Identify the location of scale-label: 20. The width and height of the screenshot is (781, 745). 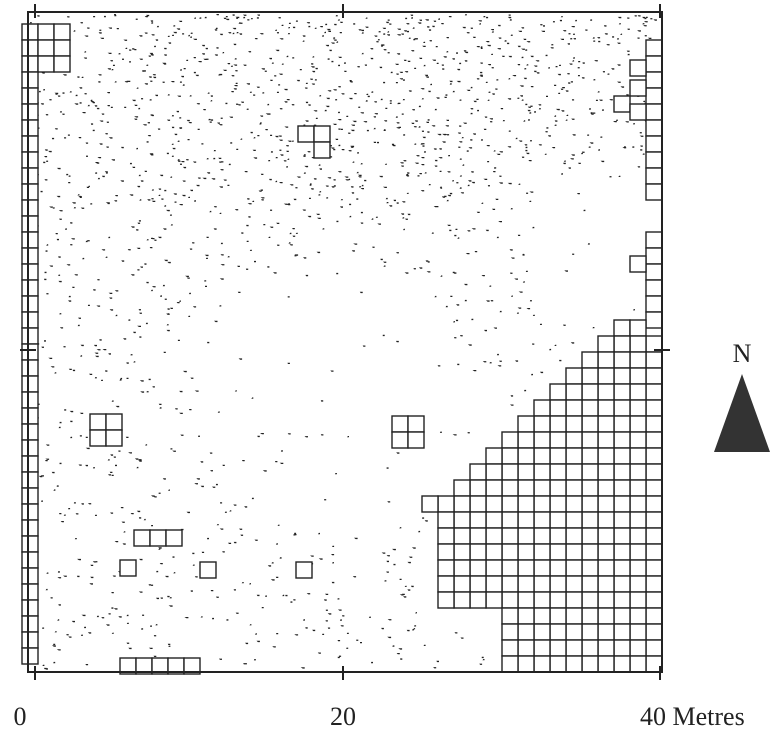
(343, 716).